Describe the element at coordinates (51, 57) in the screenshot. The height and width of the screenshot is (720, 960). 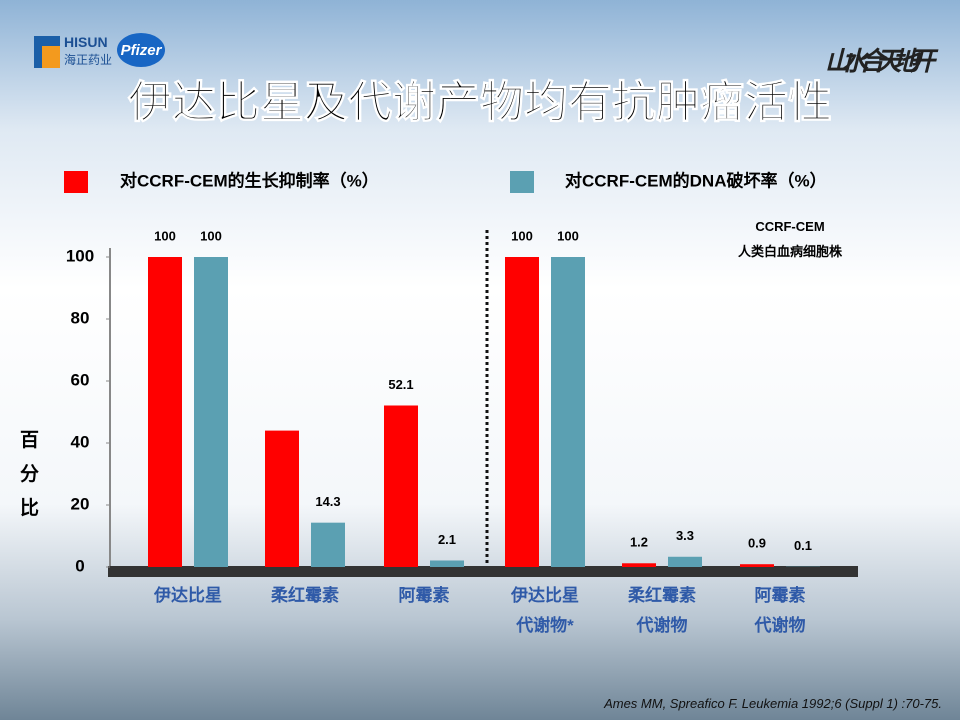
I see `logo-mark` at that location.